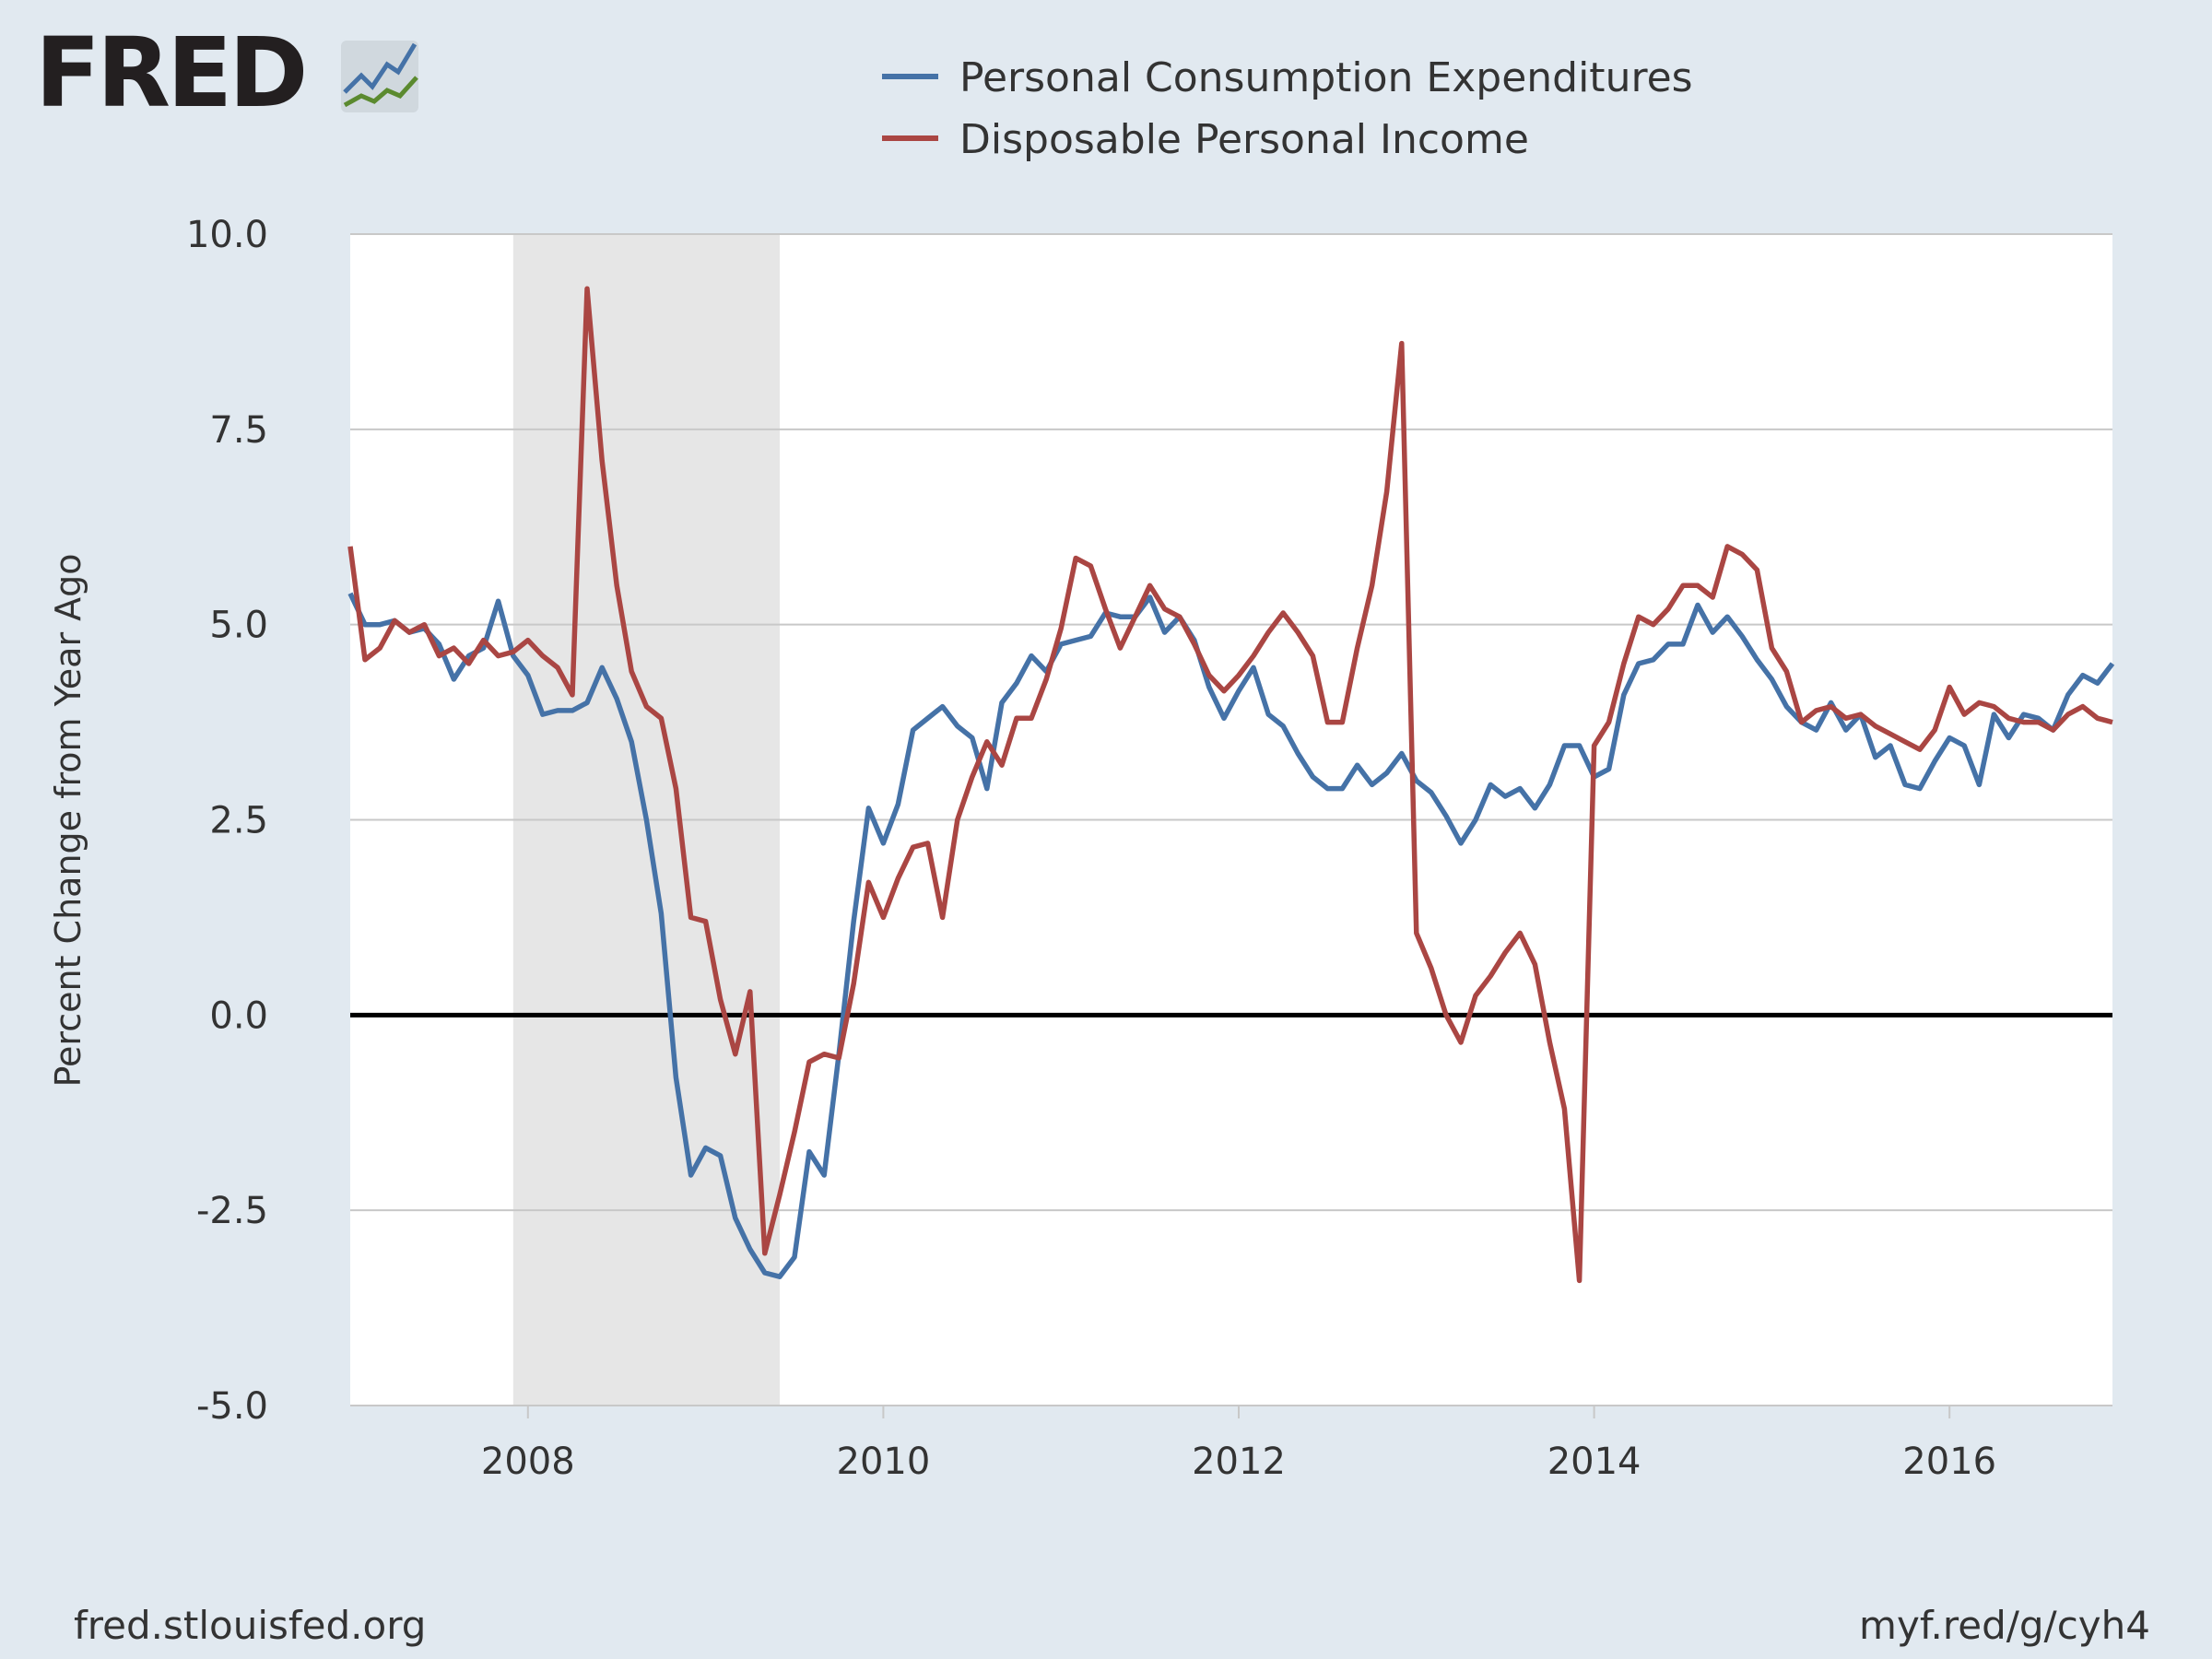 Image resolution: width=2212 pixels, height=1659 pixels. What do you see at coordinates (238, 430) in the screenshot?
I see `y-tick-label: 7.5` at bounding box center [238, 430].